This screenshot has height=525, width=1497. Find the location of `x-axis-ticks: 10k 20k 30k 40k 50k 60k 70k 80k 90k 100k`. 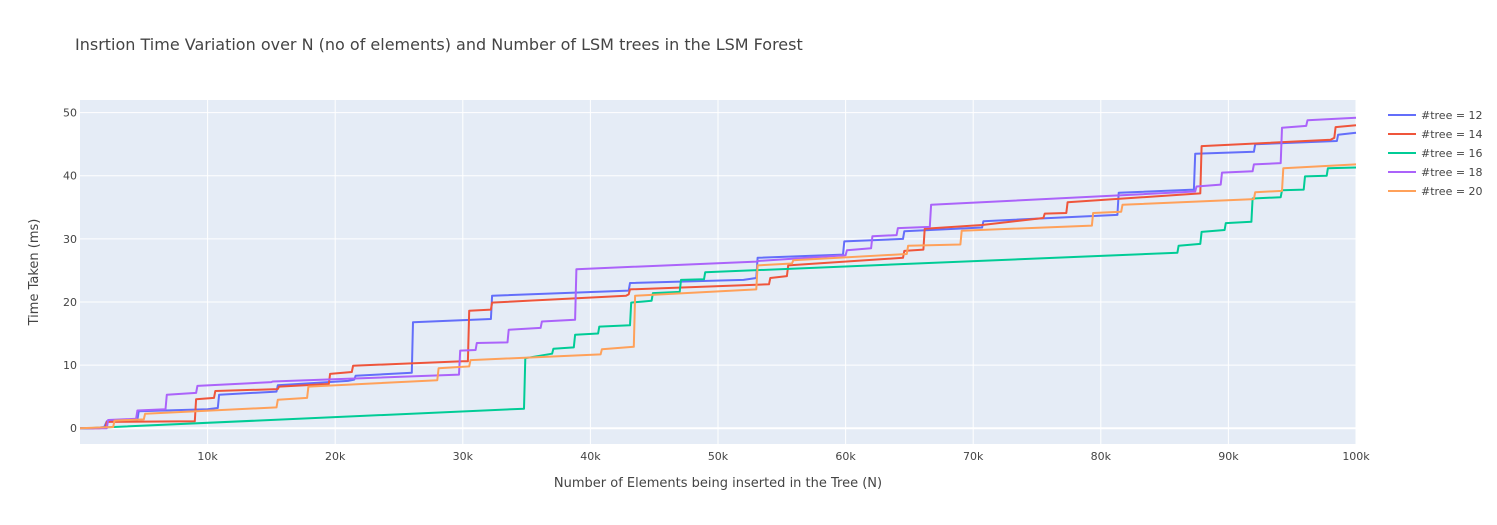

x-axis-ticks: 10k 20k 30k 40k 50k 60k 70k 80k 90k 100k is located at coordinates (783, 456).